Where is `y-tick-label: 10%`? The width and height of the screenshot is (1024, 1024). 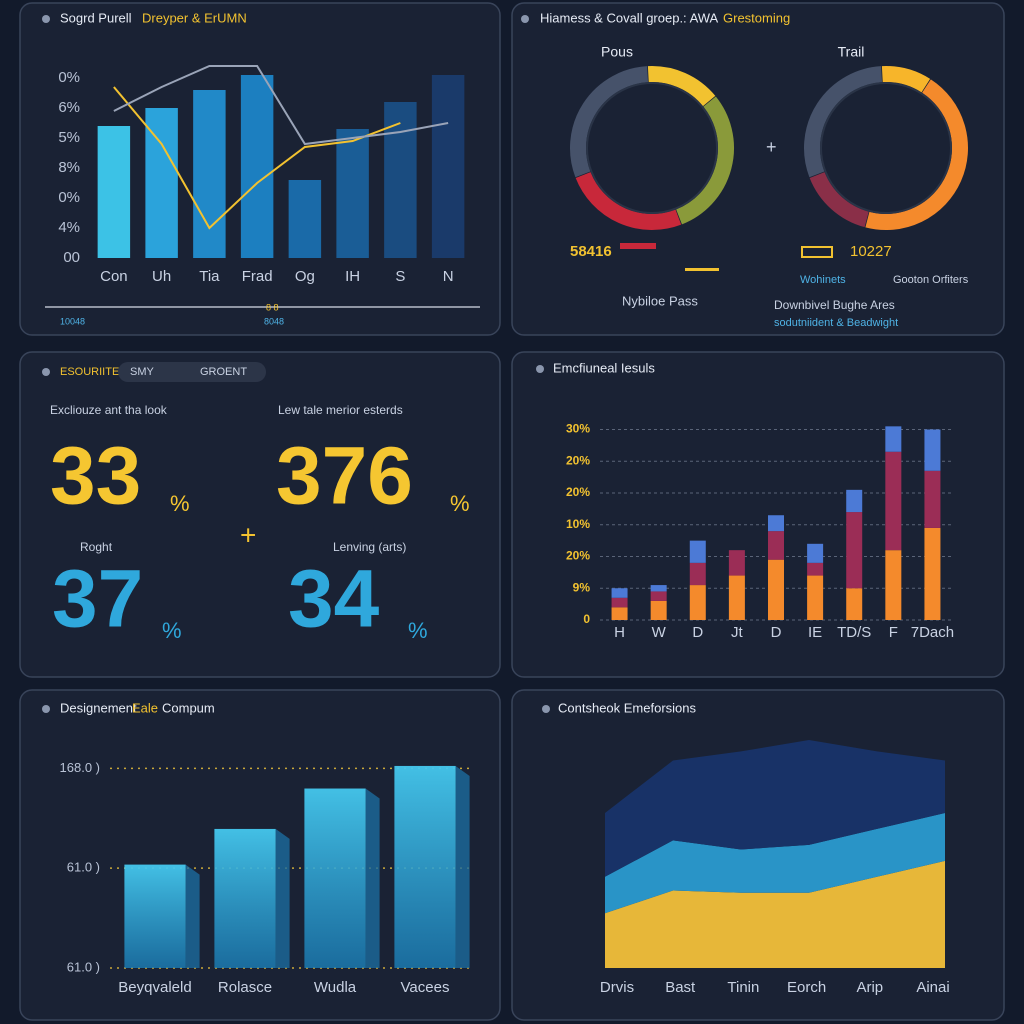 y-tick-label: 10% is located at coordinates (578, 524).